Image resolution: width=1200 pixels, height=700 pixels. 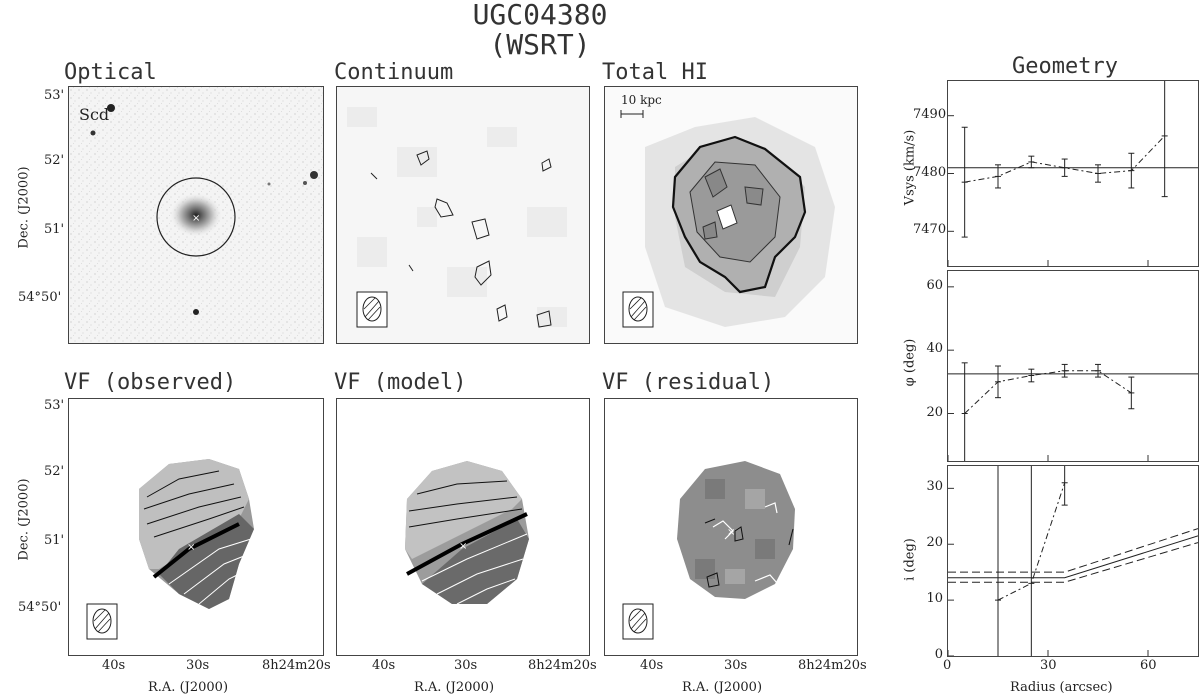 What do you see at coordinates (540, 44) in the screenshot?
I see `figure-subtitle: (WSRT)` at bounding box center [540, 44].